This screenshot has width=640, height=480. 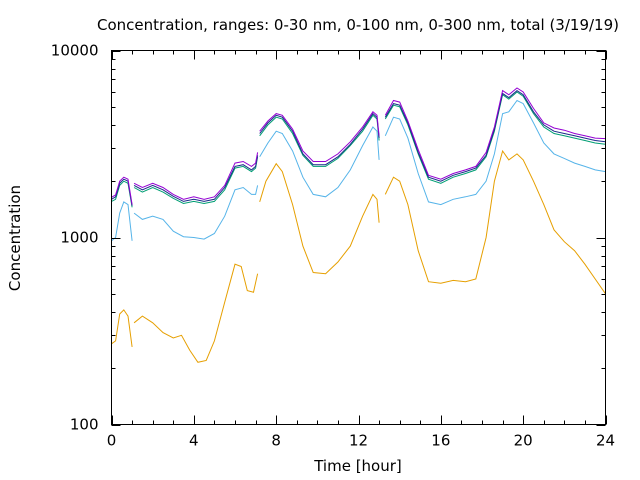 What do you see at coordinates (79, 238) in the screenshot?
I see `y-tick-label: 1000` at bounding box center [79, 238].